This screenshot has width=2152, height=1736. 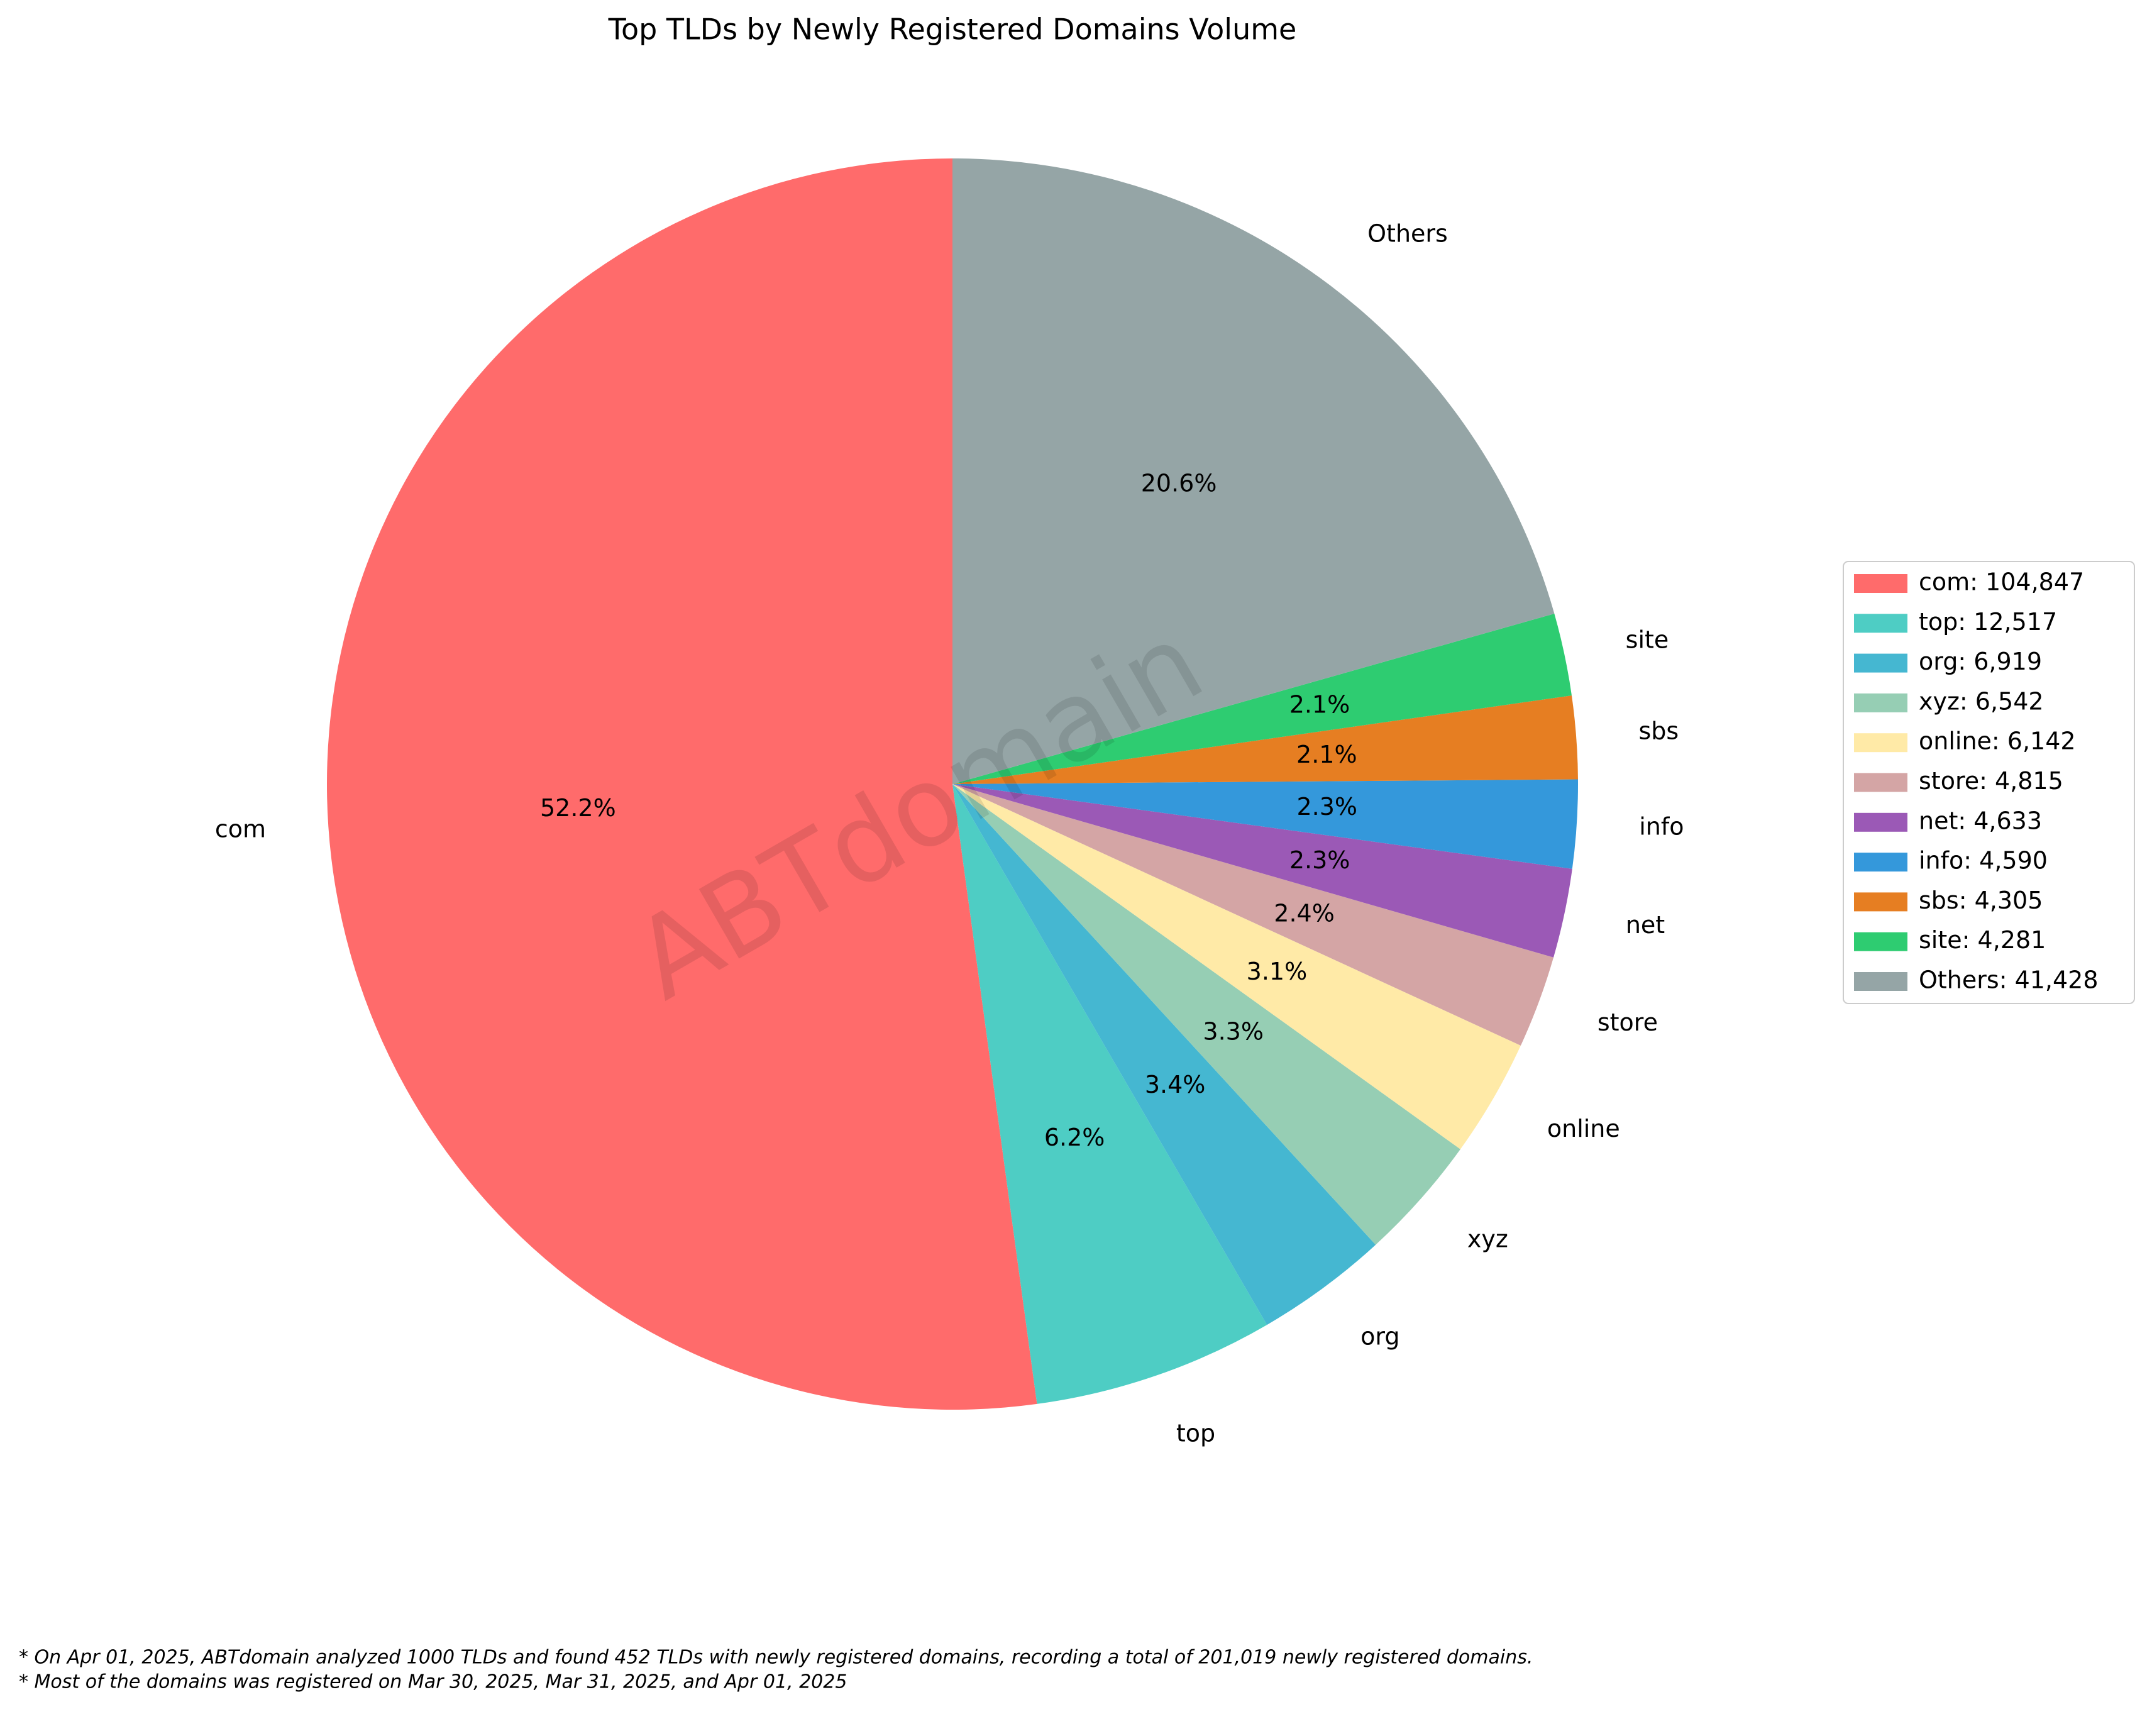 What do you see at coordinates (1981, 701) in the screenshot?
I see `legend-label: xyz: 6,542` at bounding box center [1981, 701].